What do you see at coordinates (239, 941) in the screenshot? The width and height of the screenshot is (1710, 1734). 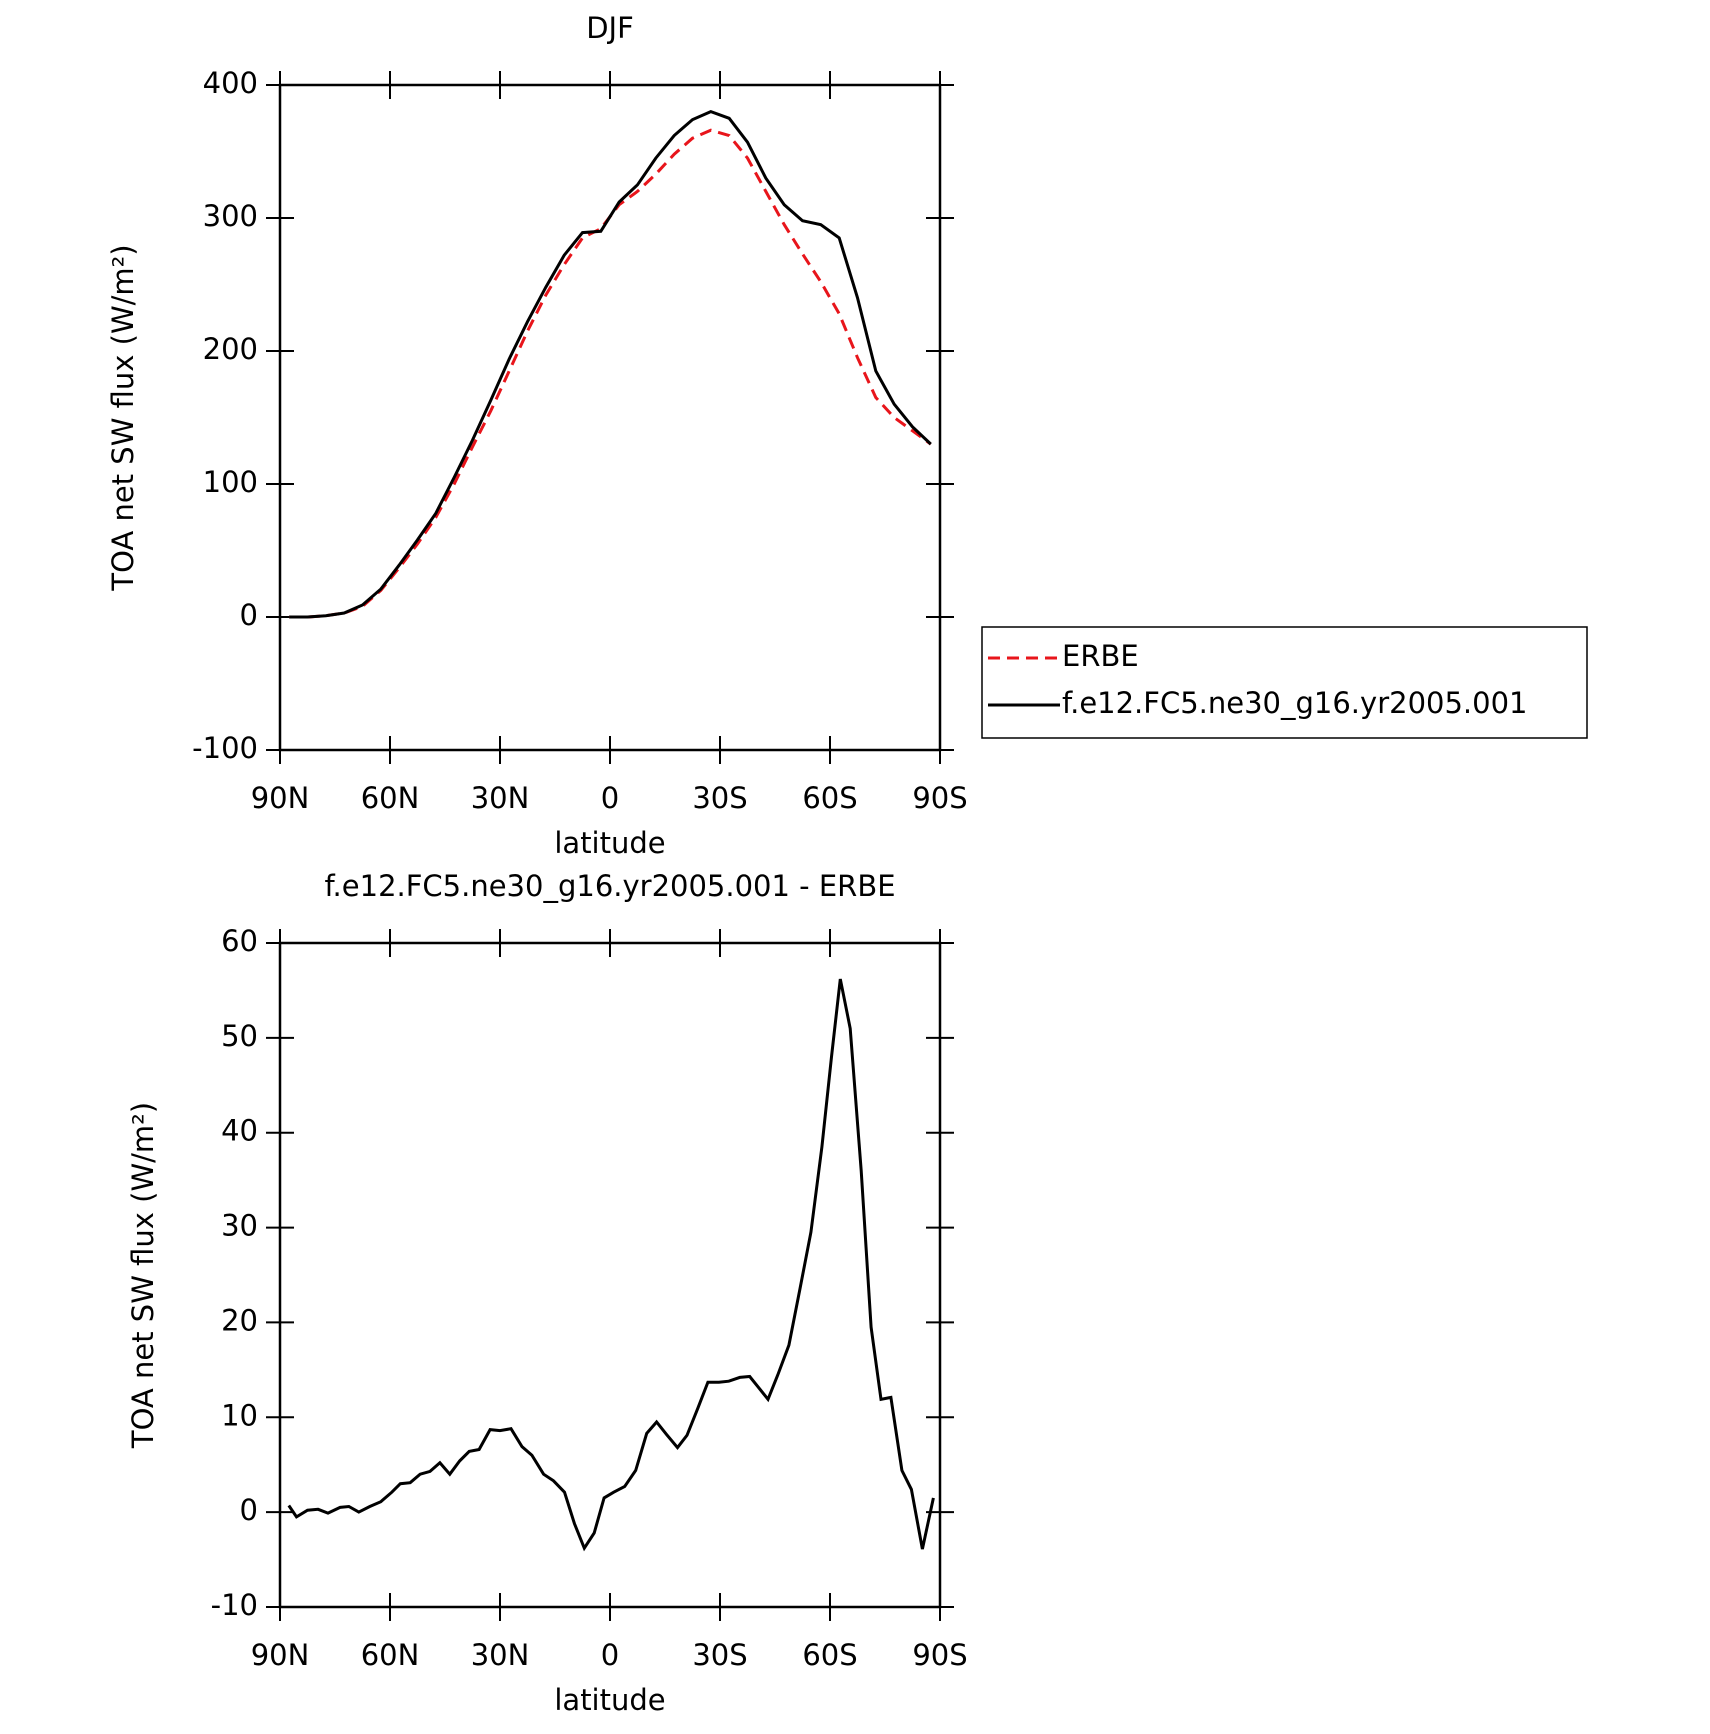 I see `y-tick-label: 60` at bounding box center [239, 941].